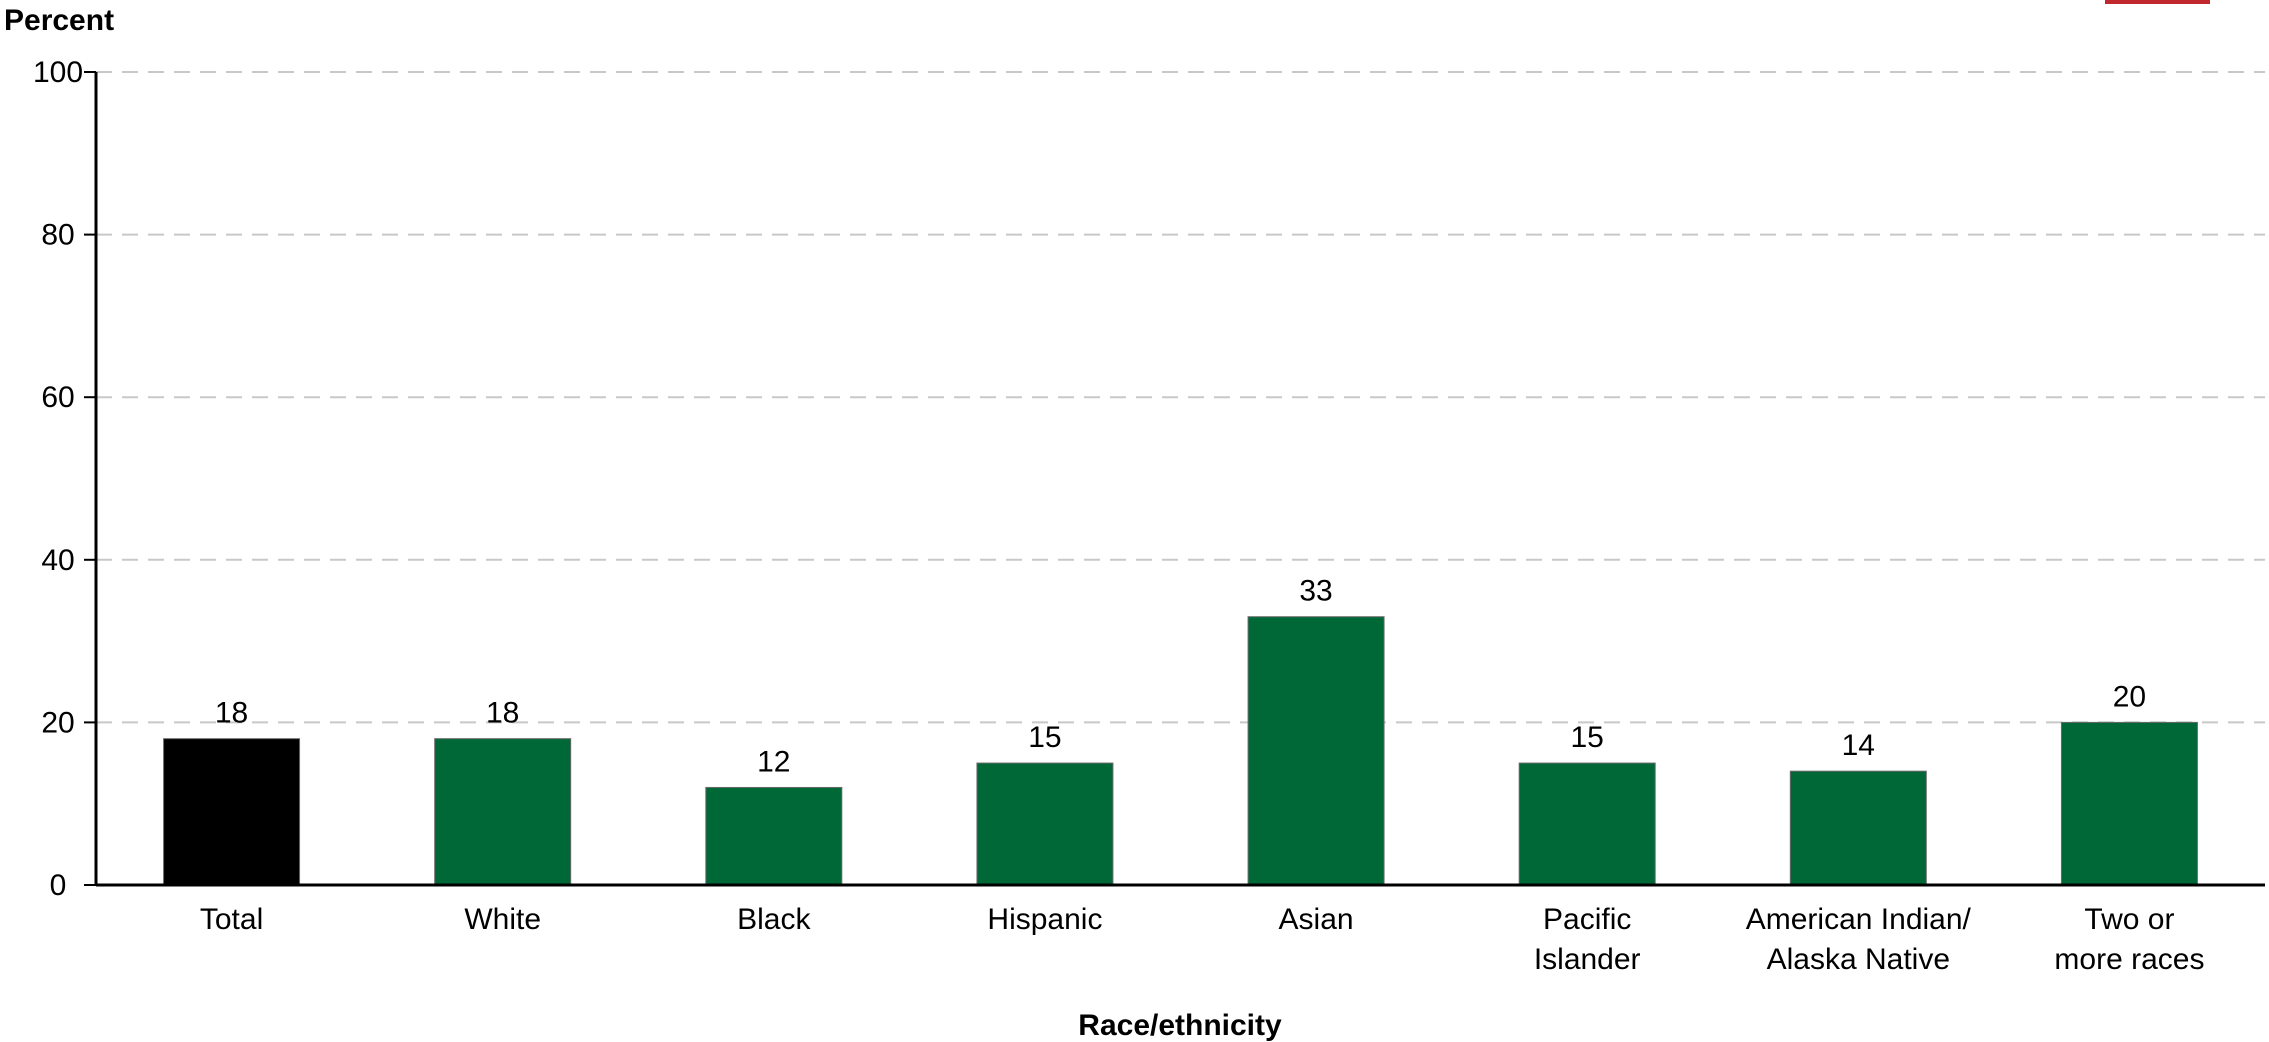 This screenshot has height=1042, width=2269. I want to click on category-label-6-1: Alaska Native, so click(1858, 959).